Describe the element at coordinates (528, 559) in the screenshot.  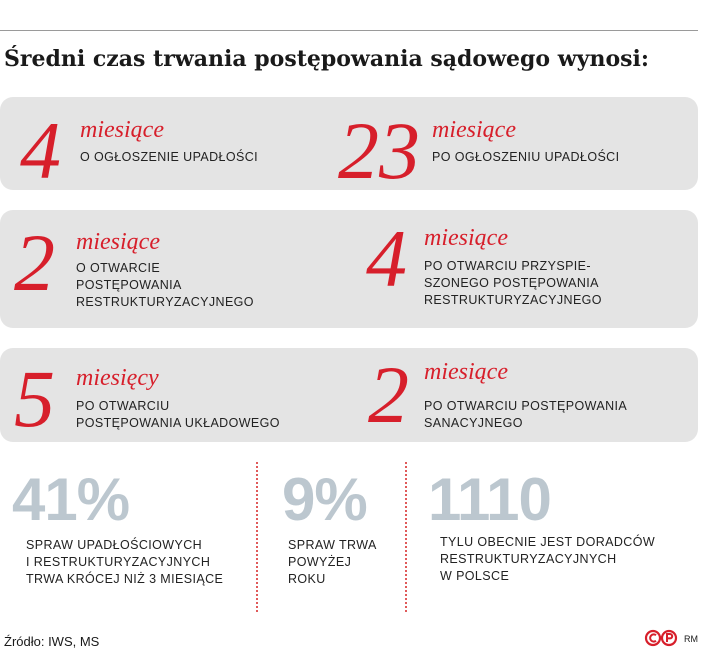
I see `figure-description-line: restrukturyzacyjnych` at that location.